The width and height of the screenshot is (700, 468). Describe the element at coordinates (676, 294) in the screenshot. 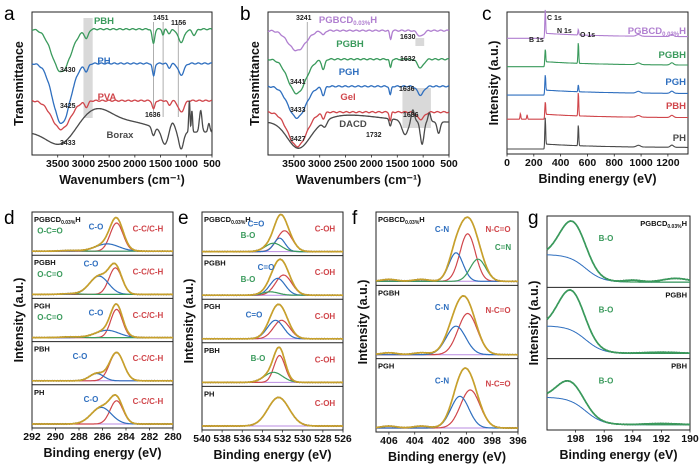

I see `subplot-label: PGBH` at that location.